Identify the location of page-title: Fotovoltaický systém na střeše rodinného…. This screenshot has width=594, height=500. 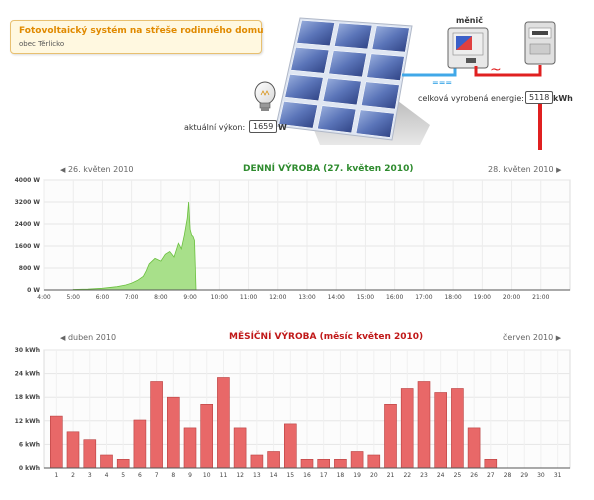
(141, 31).